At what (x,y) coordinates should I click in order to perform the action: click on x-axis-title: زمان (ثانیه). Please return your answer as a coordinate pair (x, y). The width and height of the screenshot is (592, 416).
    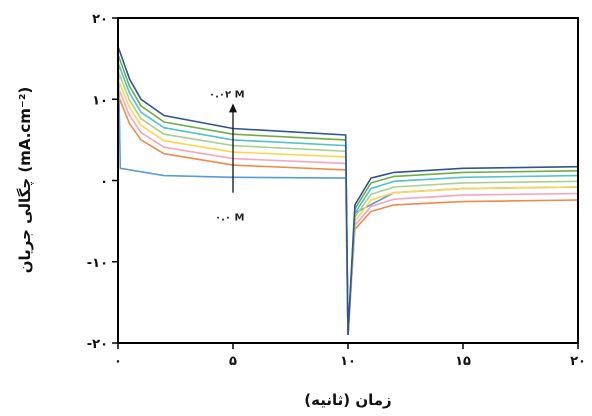
    Looking at the image, I should click on (347, 400).